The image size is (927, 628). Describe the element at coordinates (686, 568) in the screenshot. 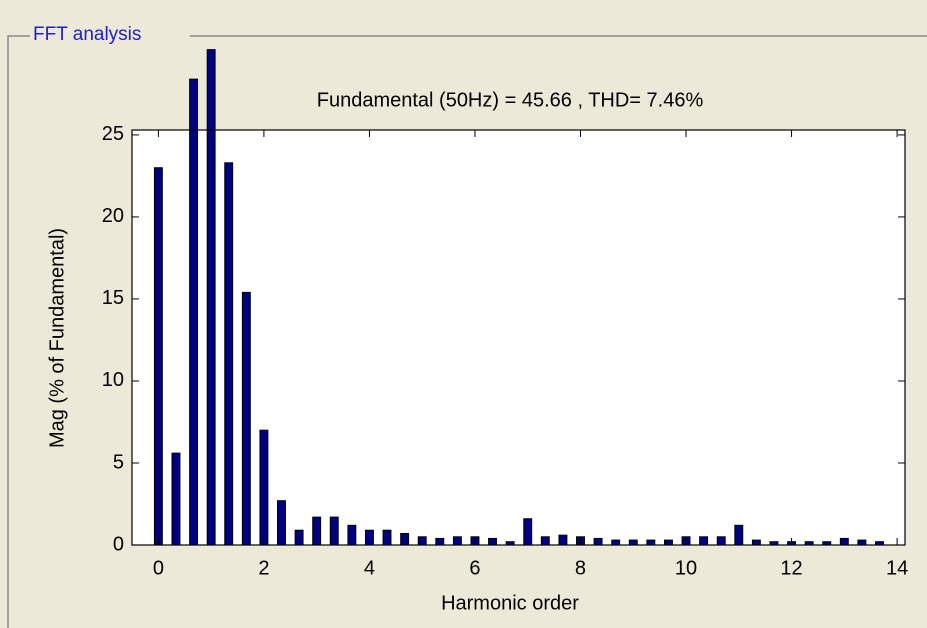

I see `x-tick-label: 10` at that location.